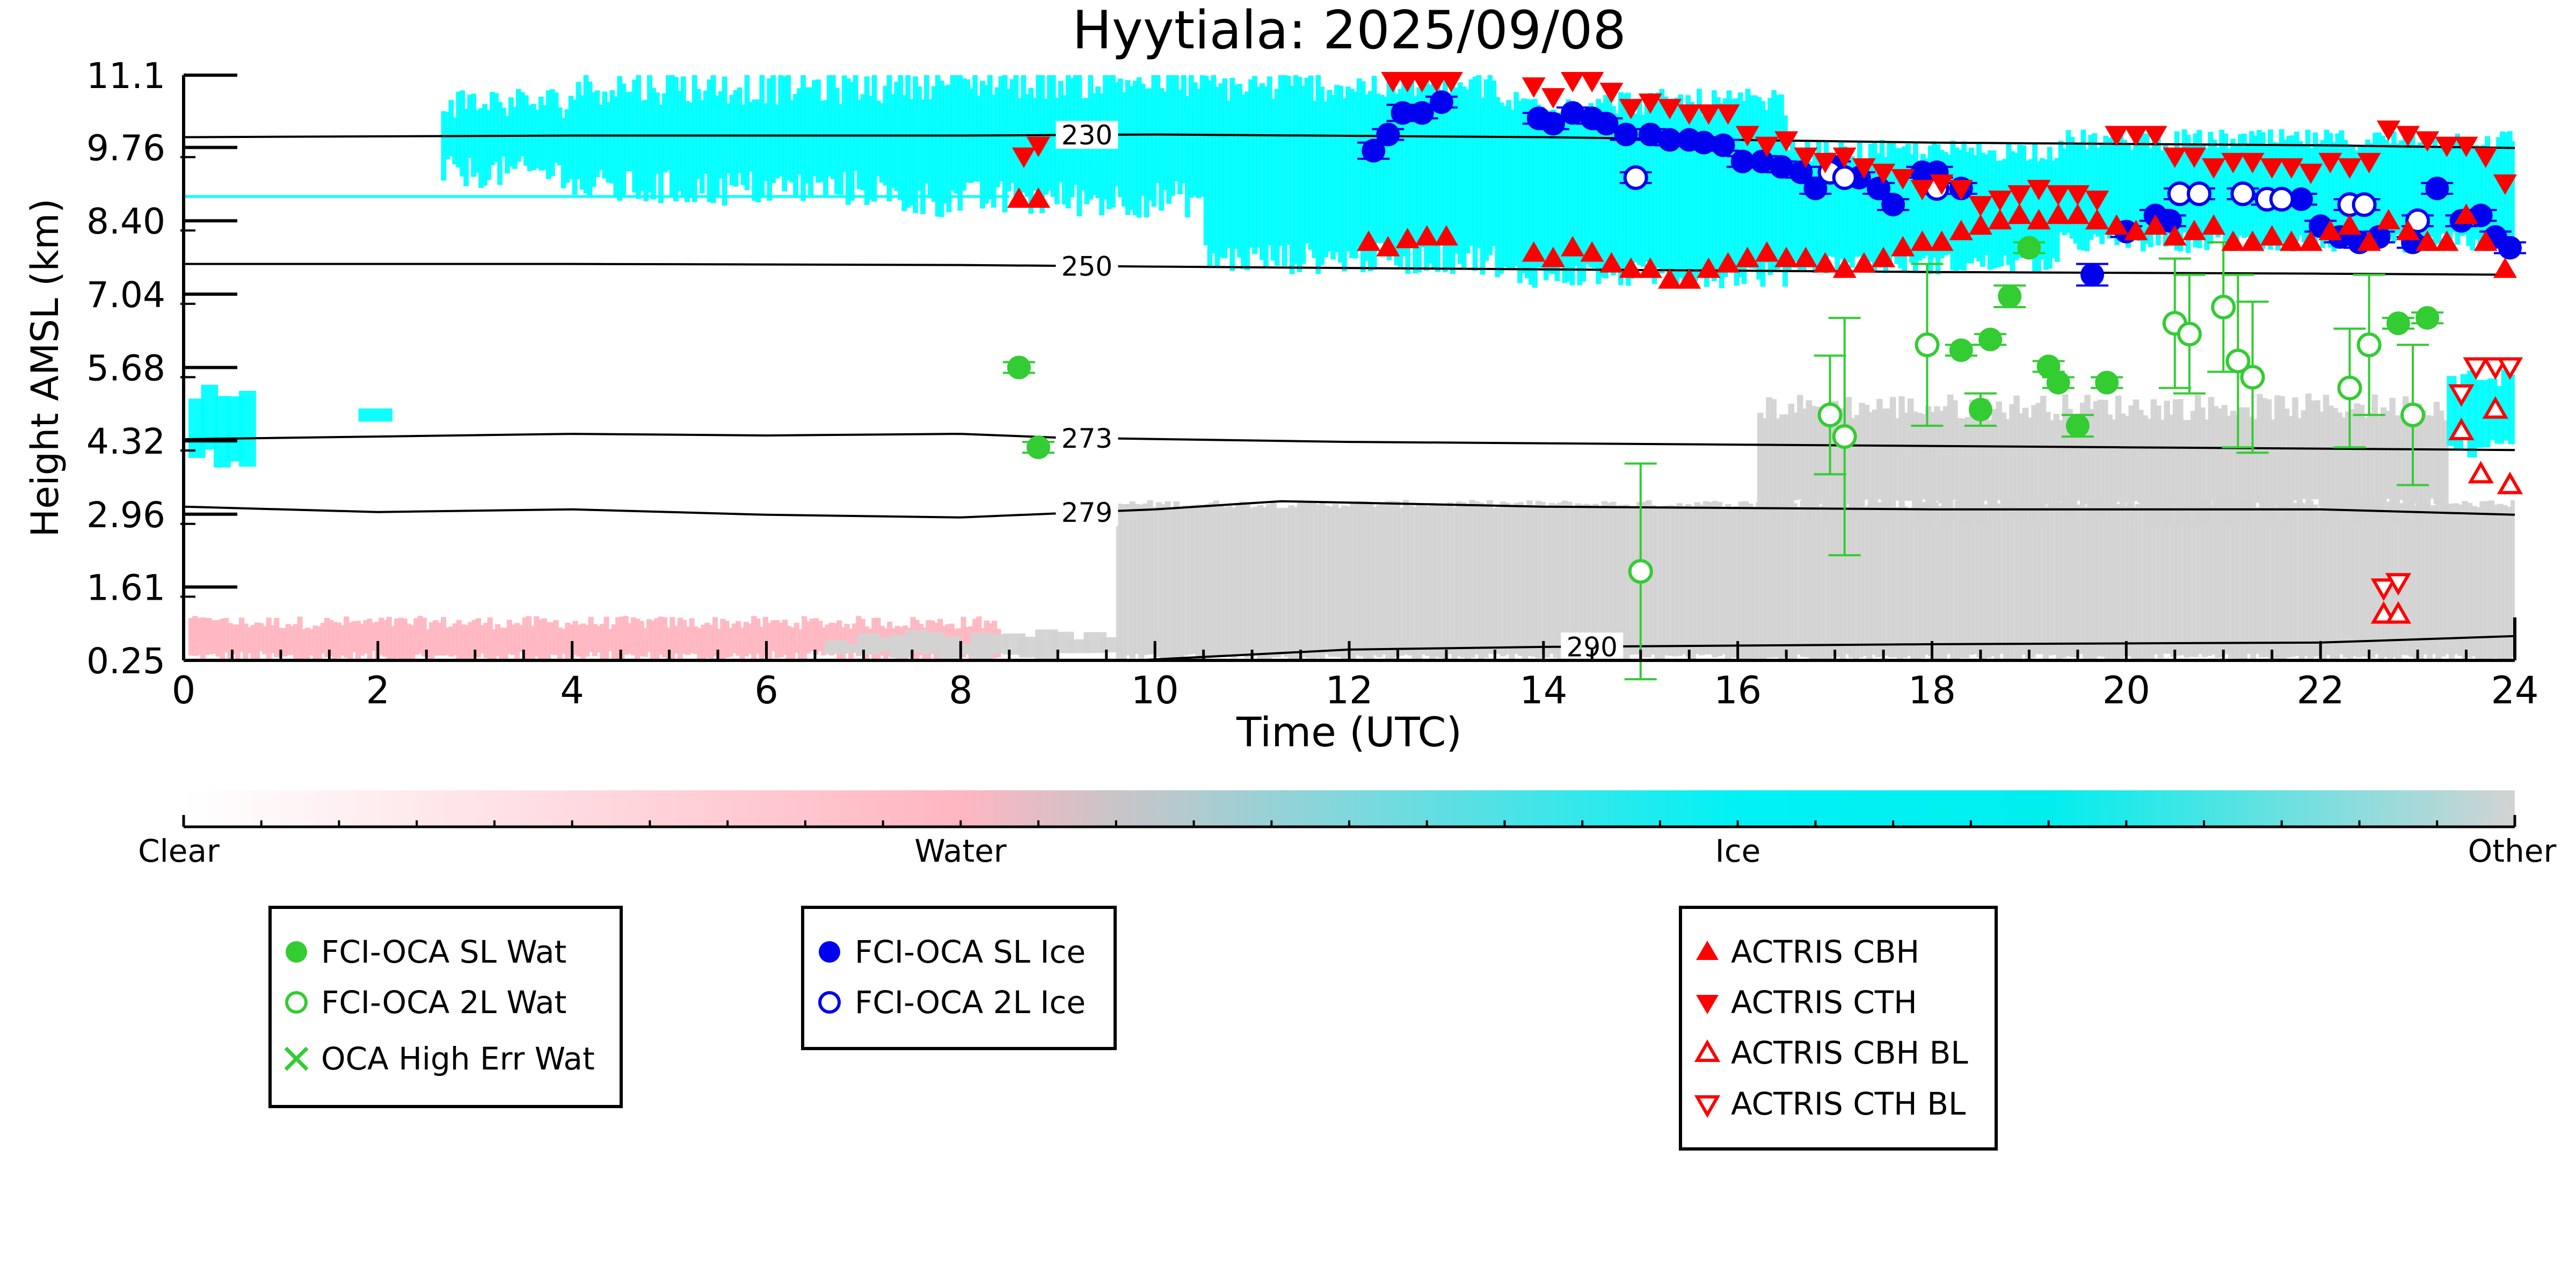  Describe the element at coordinates (2510, 482) in the screenshot. I see `marker-actris-cbh-bl` at that location.